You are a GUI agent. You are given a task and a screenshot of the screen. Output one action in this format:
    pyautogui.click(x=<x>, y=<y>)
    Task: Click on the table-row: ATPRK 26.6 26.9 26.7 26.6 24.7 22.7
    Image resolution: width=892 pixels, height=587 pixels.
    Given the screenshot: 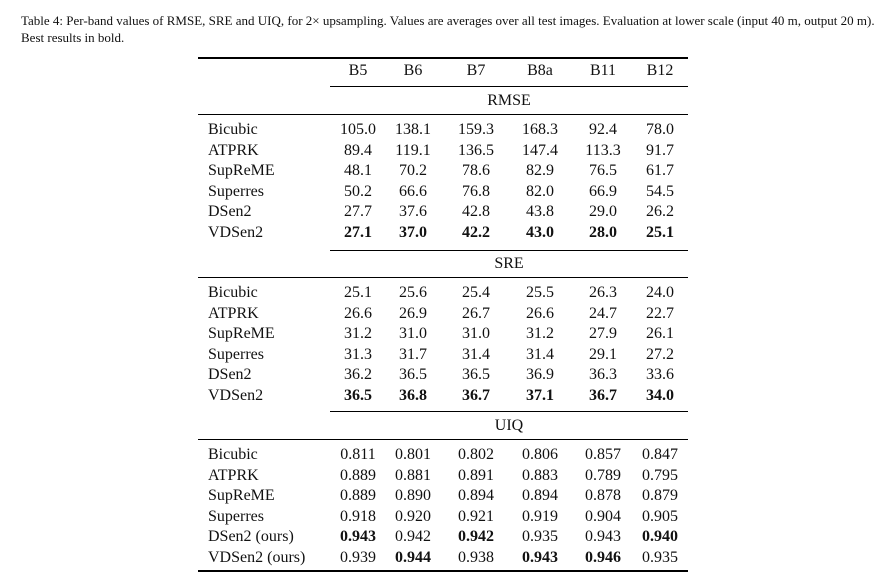 What is the action you would take?
    pyautogui.click(x=446, y=313)
    